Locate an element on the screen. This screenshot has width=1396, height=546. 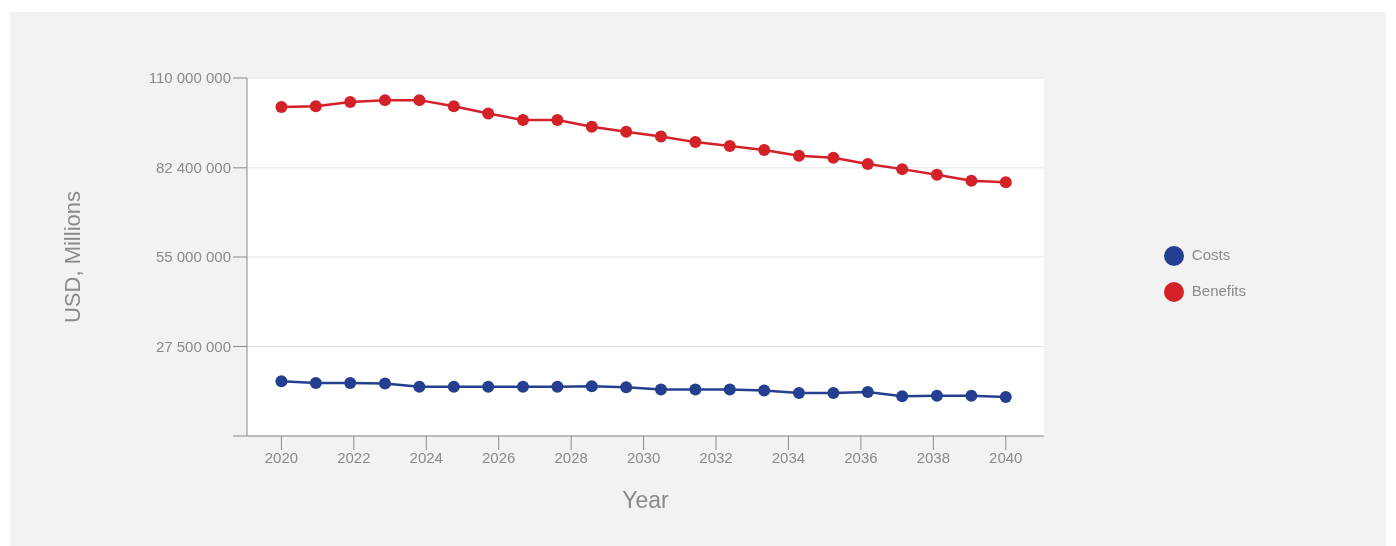
x-tick-label: 2026 is located at coordinates (499, 457).